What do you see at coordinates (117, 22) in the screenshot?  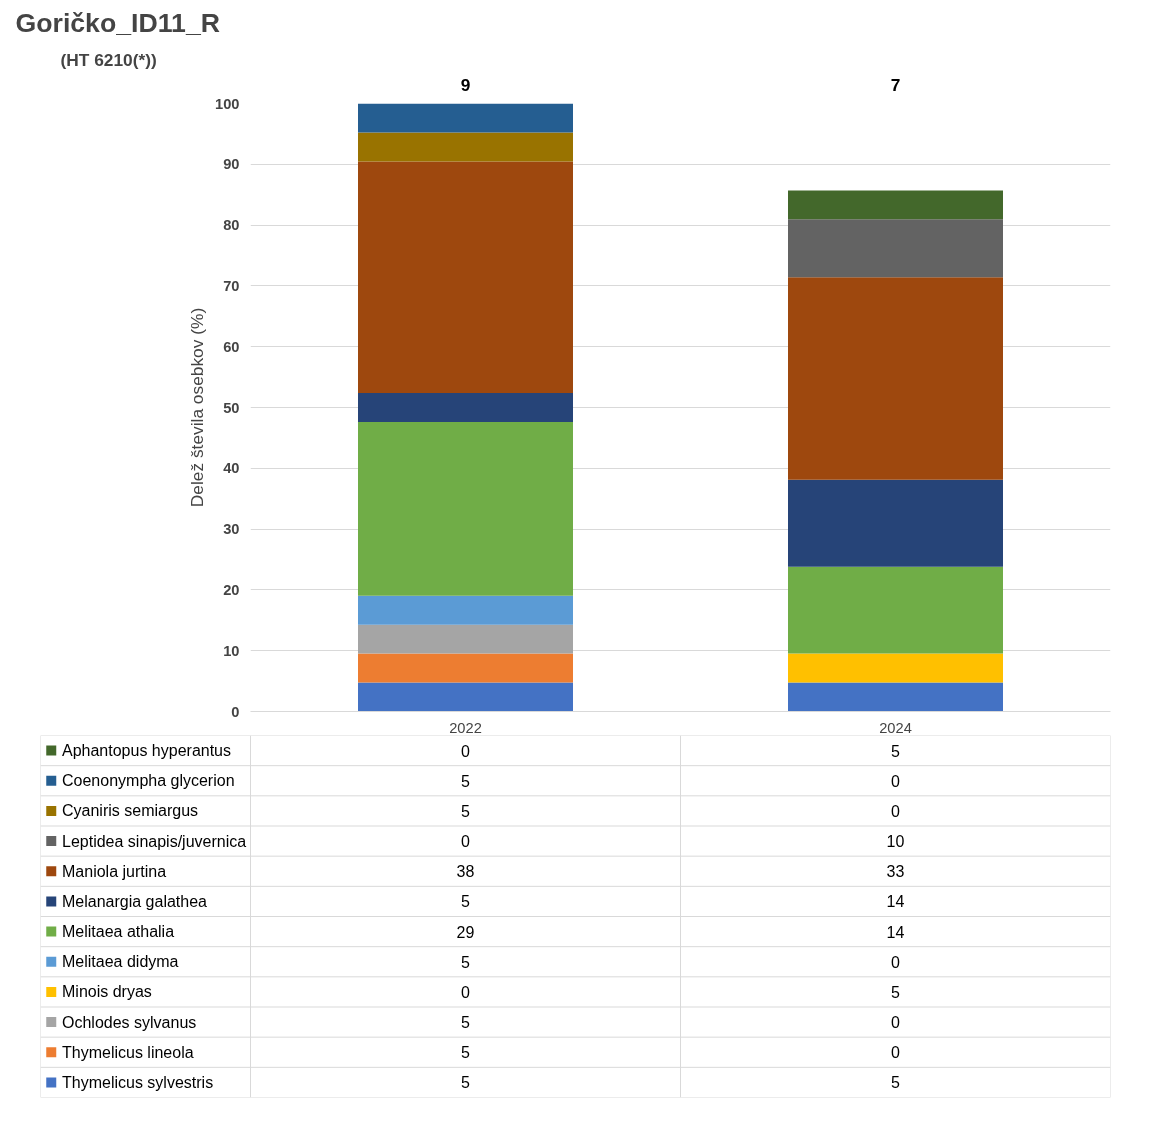 I see `chart-title: Goričko_ID11_R` at bounding box center [117, 22].